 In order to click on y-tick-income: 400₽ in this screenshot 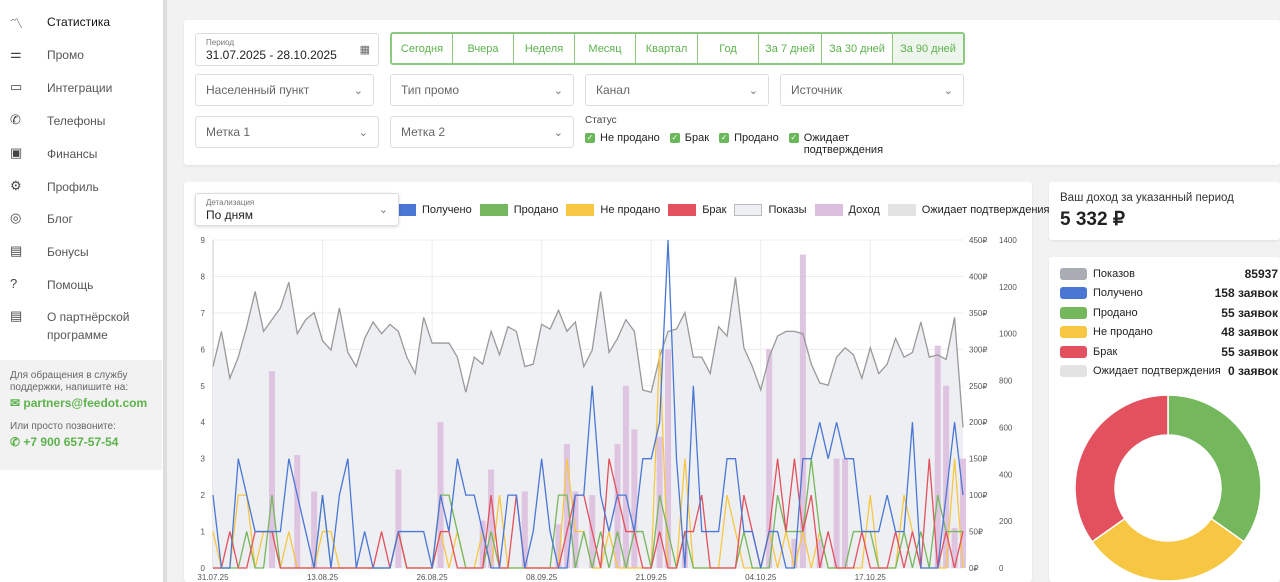, I will do `click(978, 276)`.